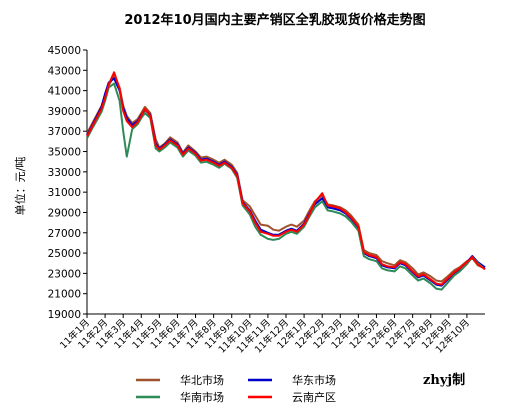 The image size is (527, 410). I want to click on y-tick-label: 31000, so click(64, 193).